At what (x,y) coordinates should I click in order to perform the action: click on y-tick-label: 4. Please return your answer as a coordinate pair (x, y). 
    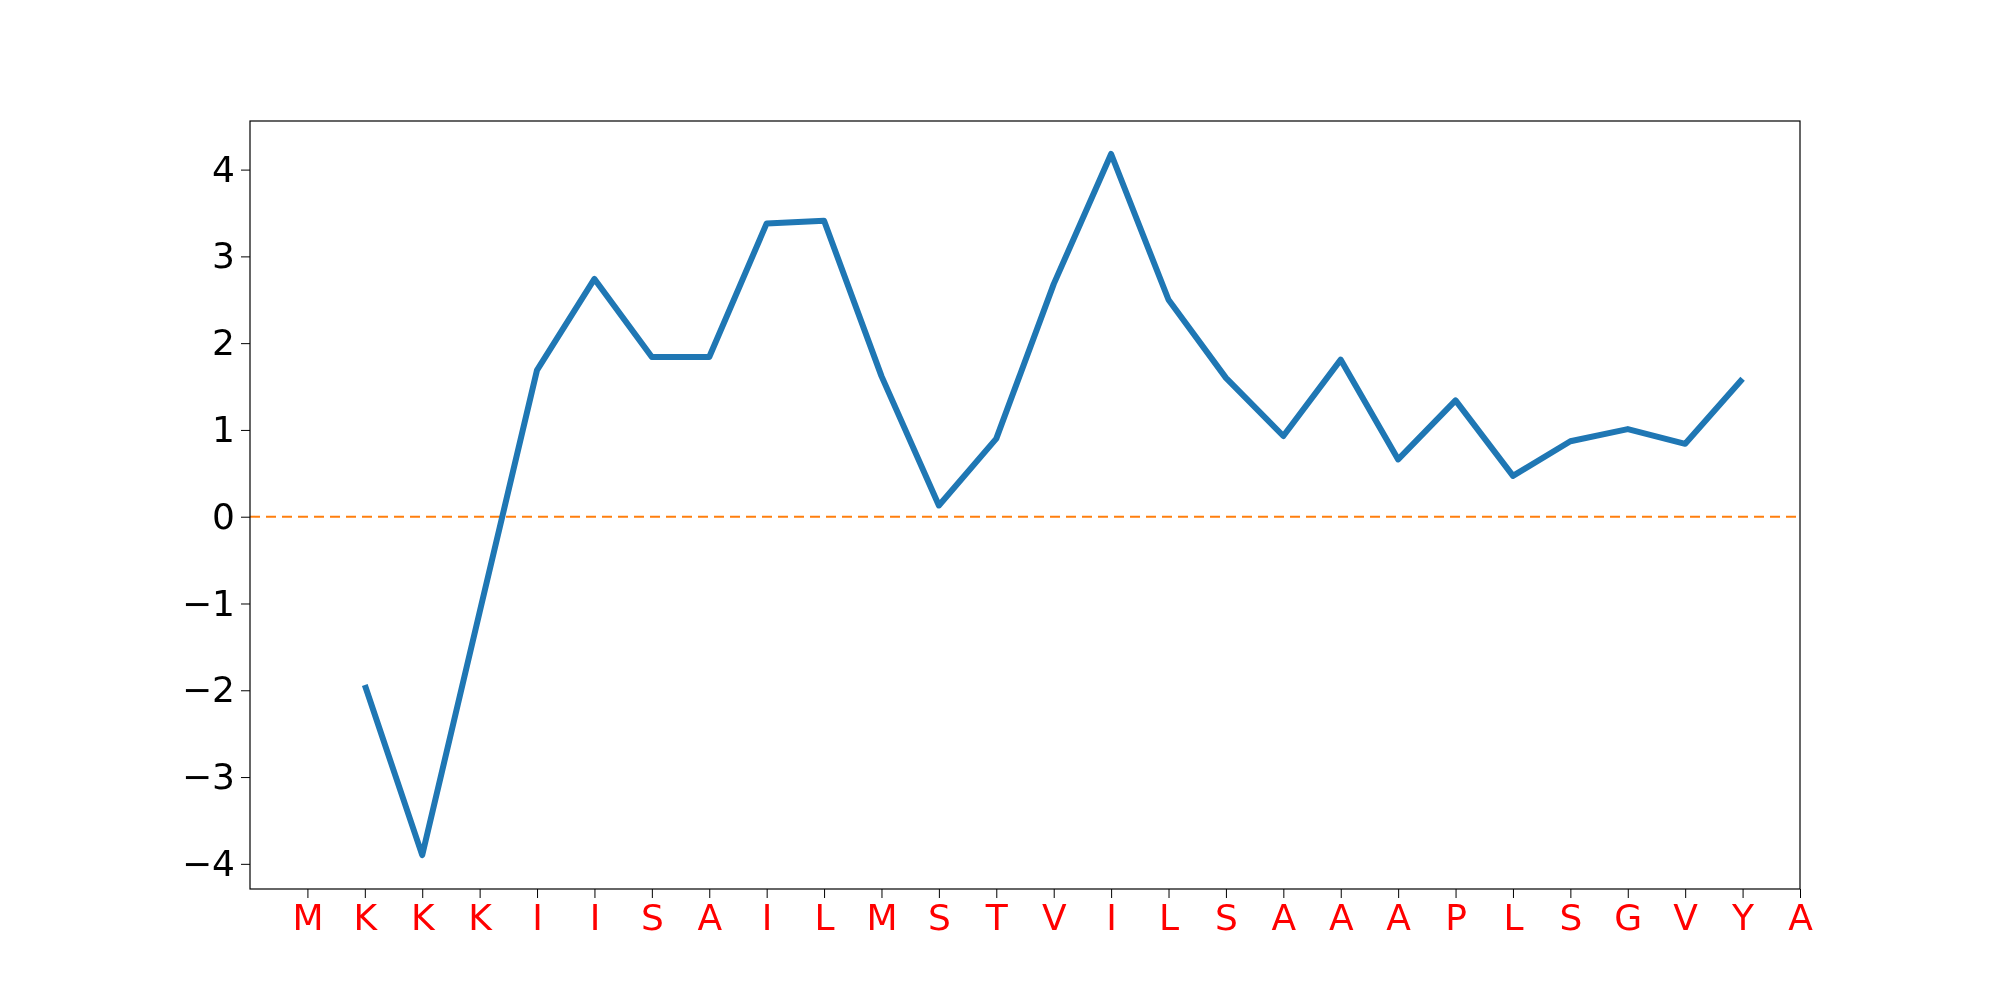
    Looking at the image, I should click on (223, 169).